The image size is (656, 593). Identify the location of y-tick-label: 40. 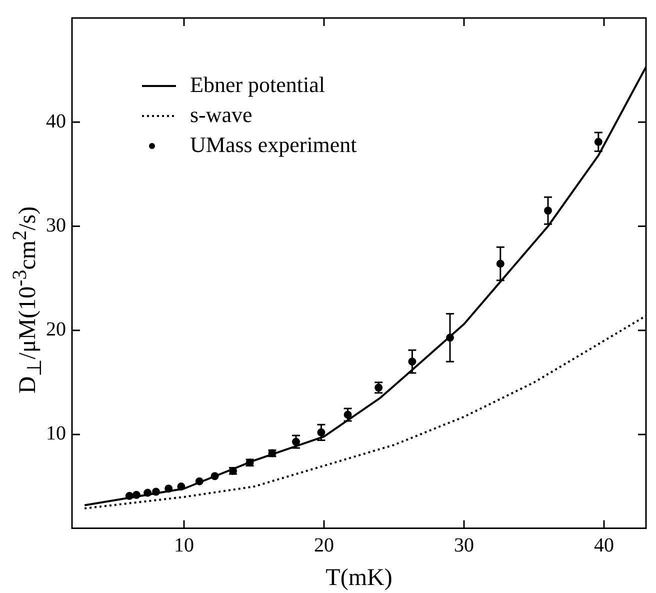
(56, 121).